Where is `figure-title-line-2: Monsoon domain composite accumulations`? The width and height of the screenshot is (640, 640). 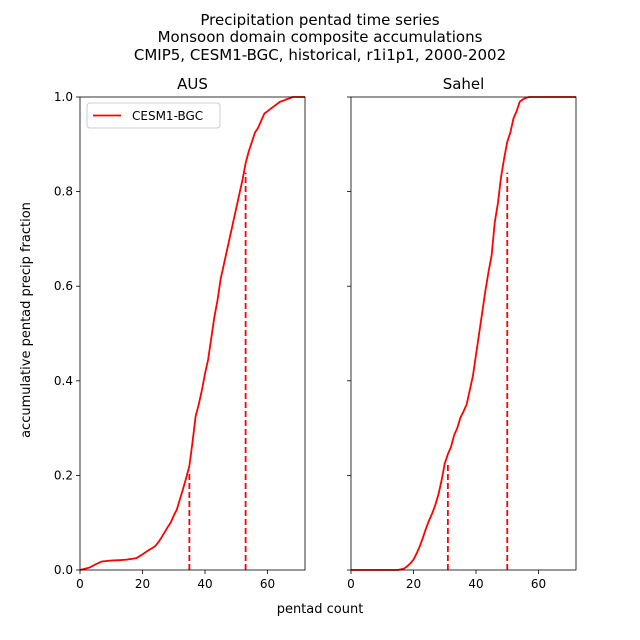
figure-title-line-2: Monsoon domain composite accumulations is located at coordinates (320, 37).